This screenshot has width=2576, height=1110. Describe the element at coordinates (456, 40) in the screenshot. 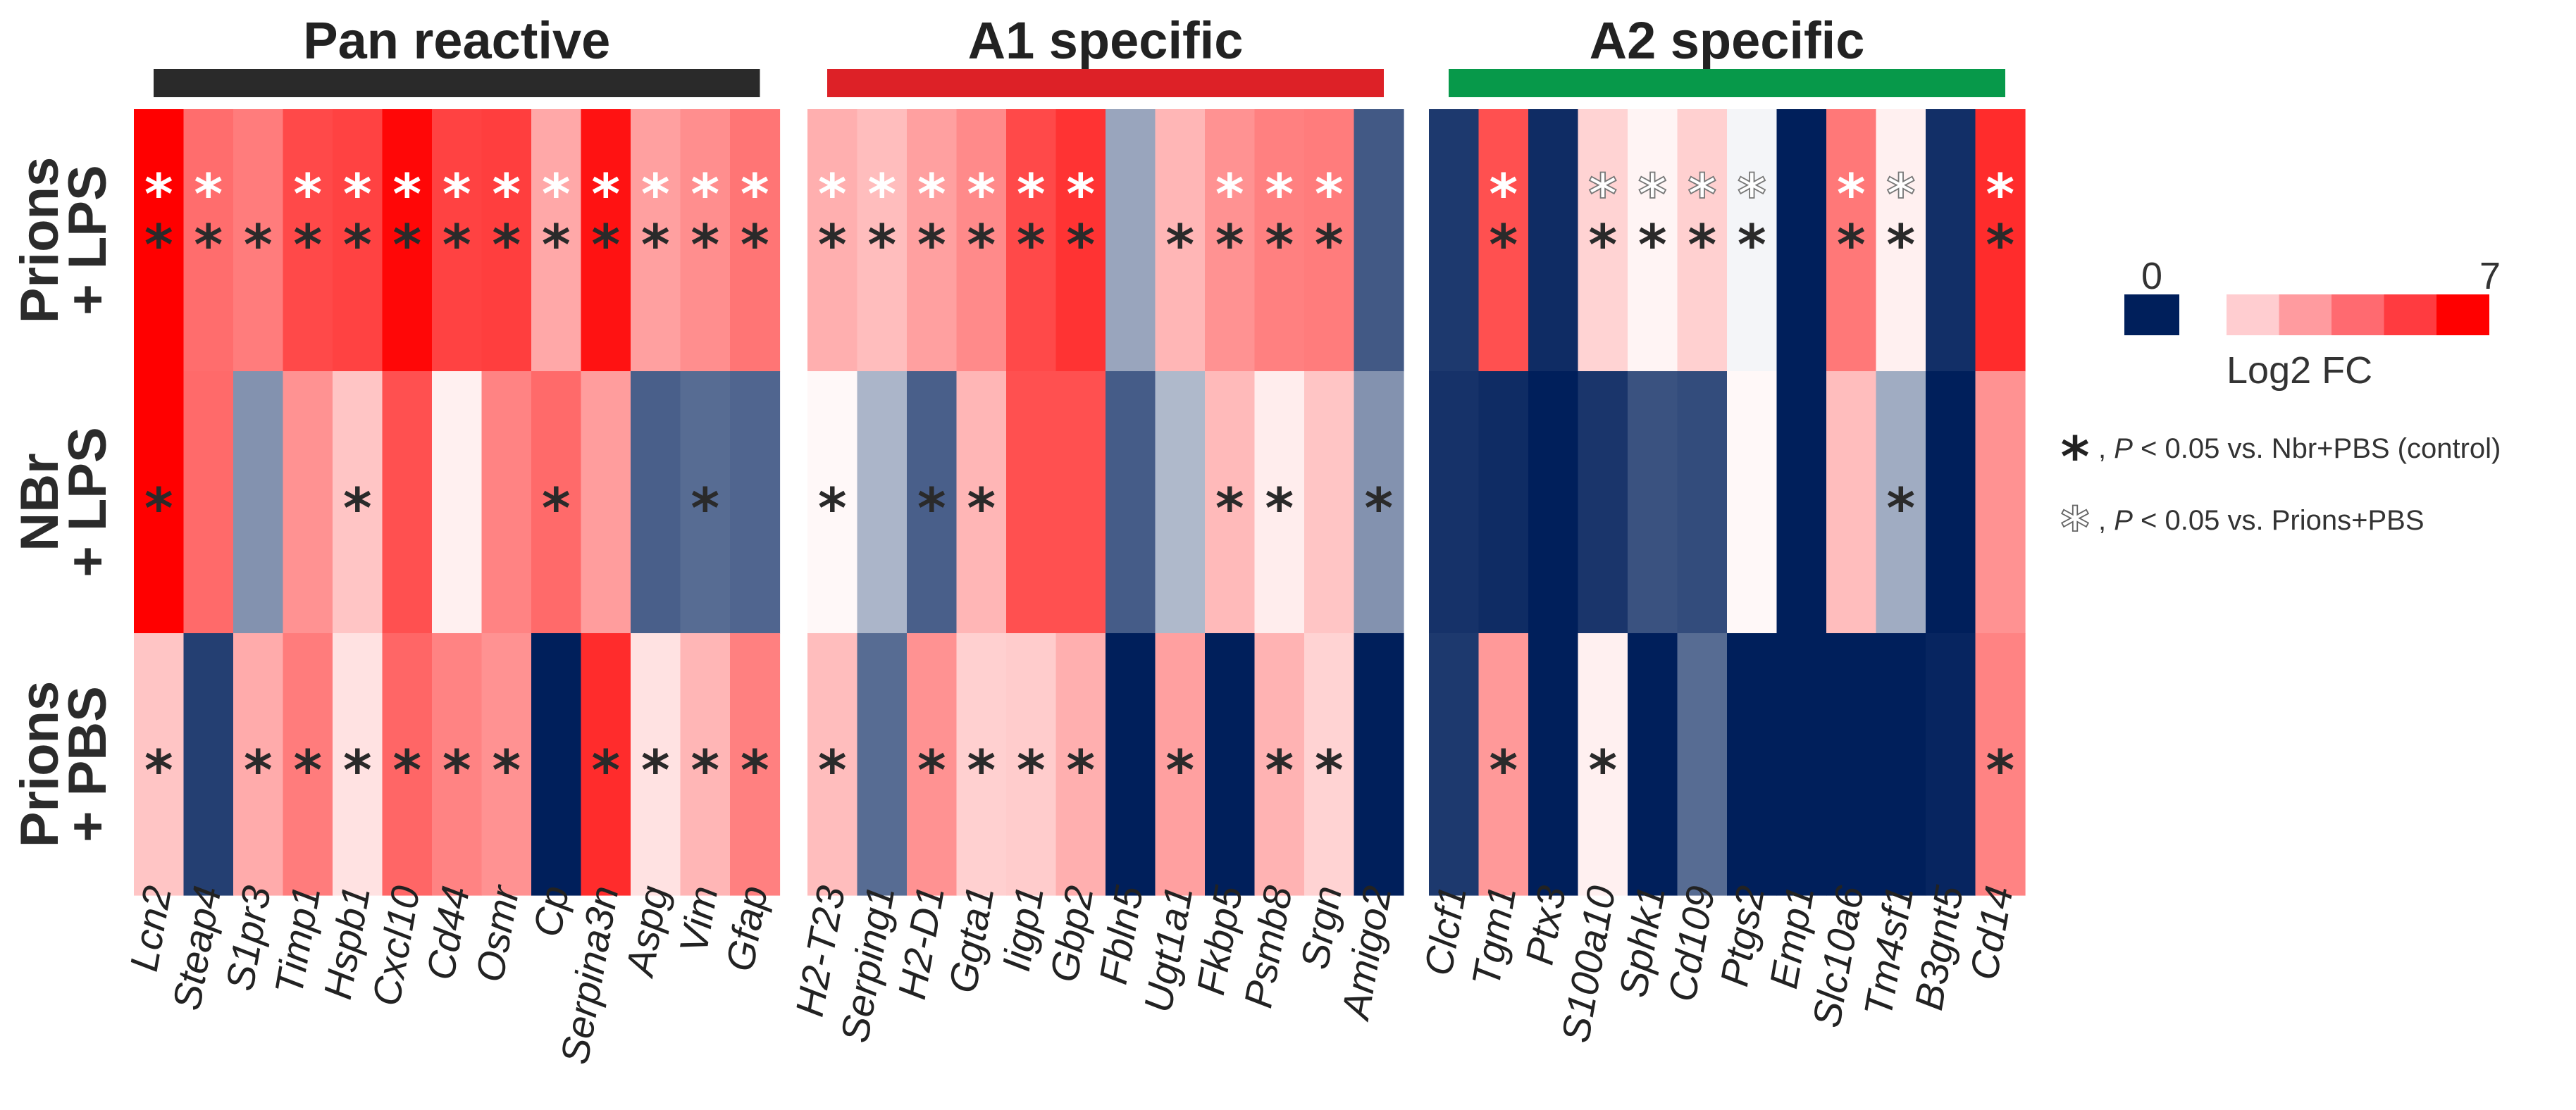

I see `group-title: Pan reactive` at that location.